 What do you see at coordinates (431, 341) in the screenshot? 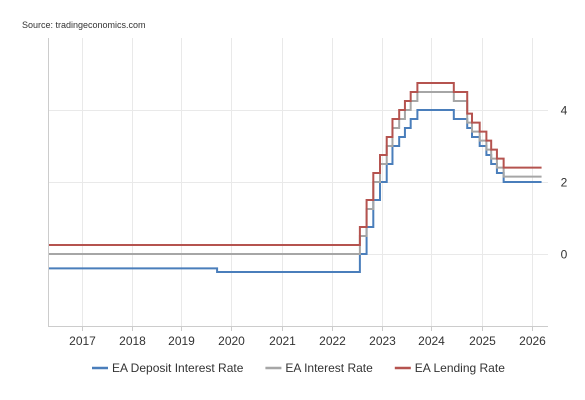
I see `x-tick-label-2024: 2024` at bounding box center [431, 341].